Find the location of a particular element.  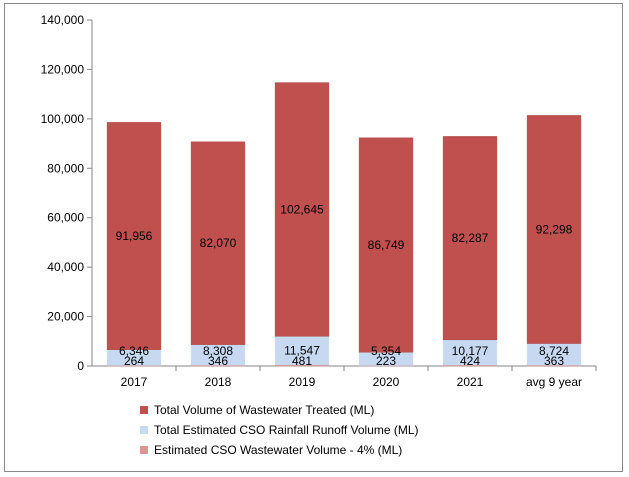

data-label: 10,177 is located at coordinates (470, 351).